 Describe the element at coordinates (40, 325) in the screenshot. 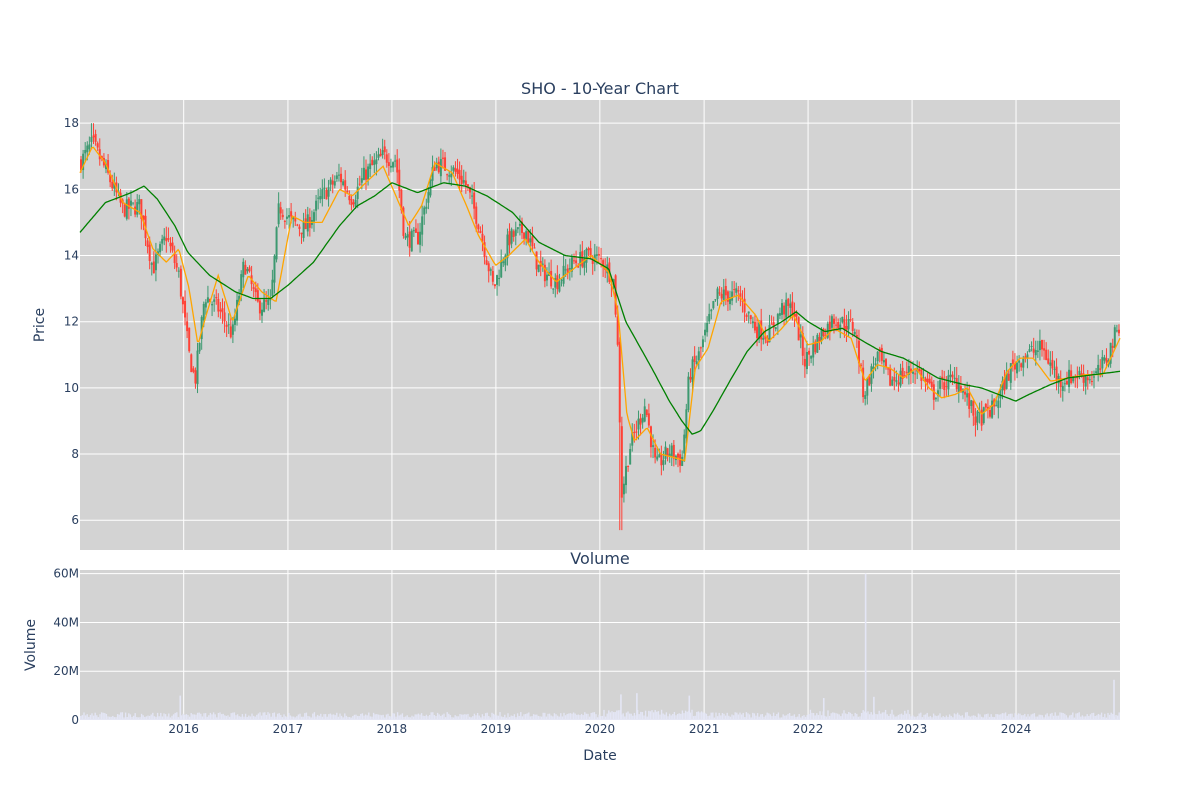

I see `price-y-axis-title: Price` at that location.